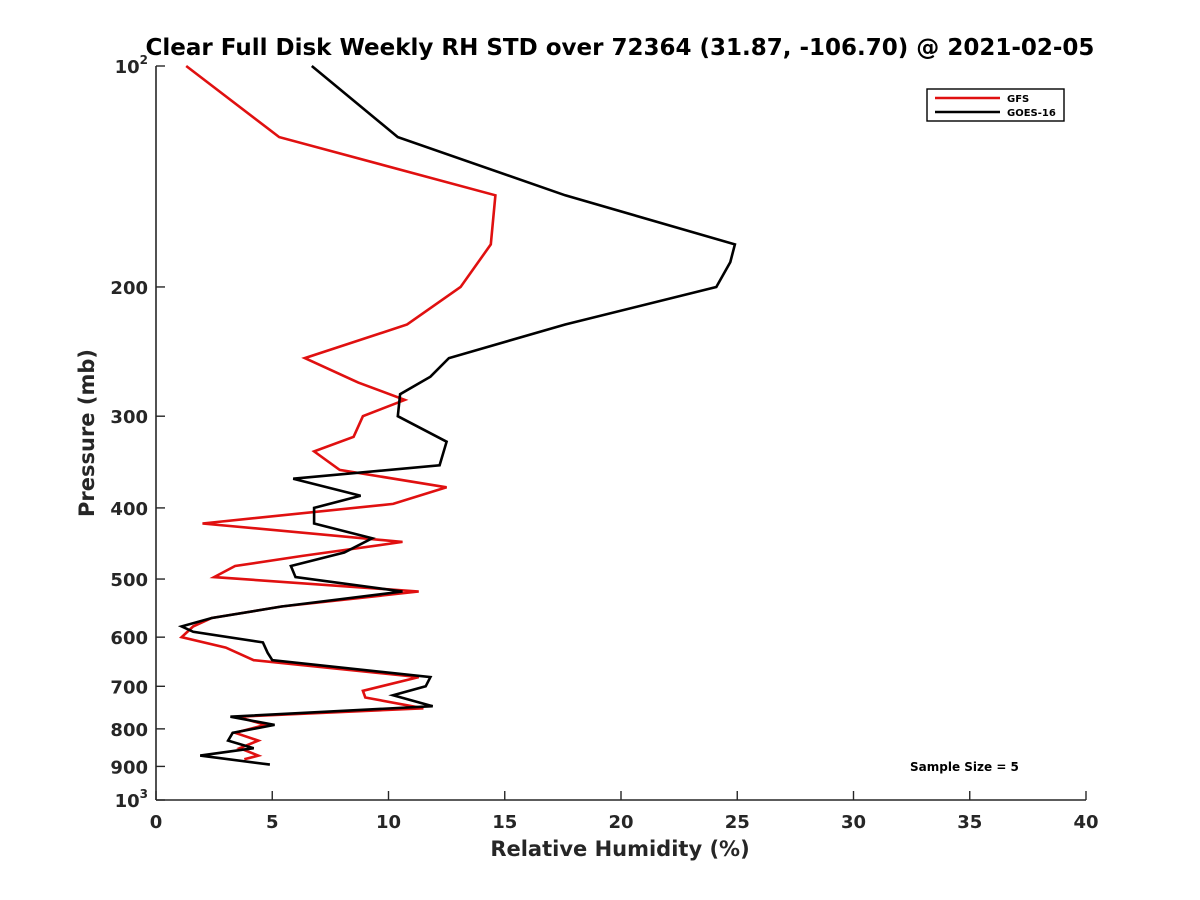 The width and height of the screenshot is (1200, 900). I want to click on legend-label: GFS, so click(1018, 99).